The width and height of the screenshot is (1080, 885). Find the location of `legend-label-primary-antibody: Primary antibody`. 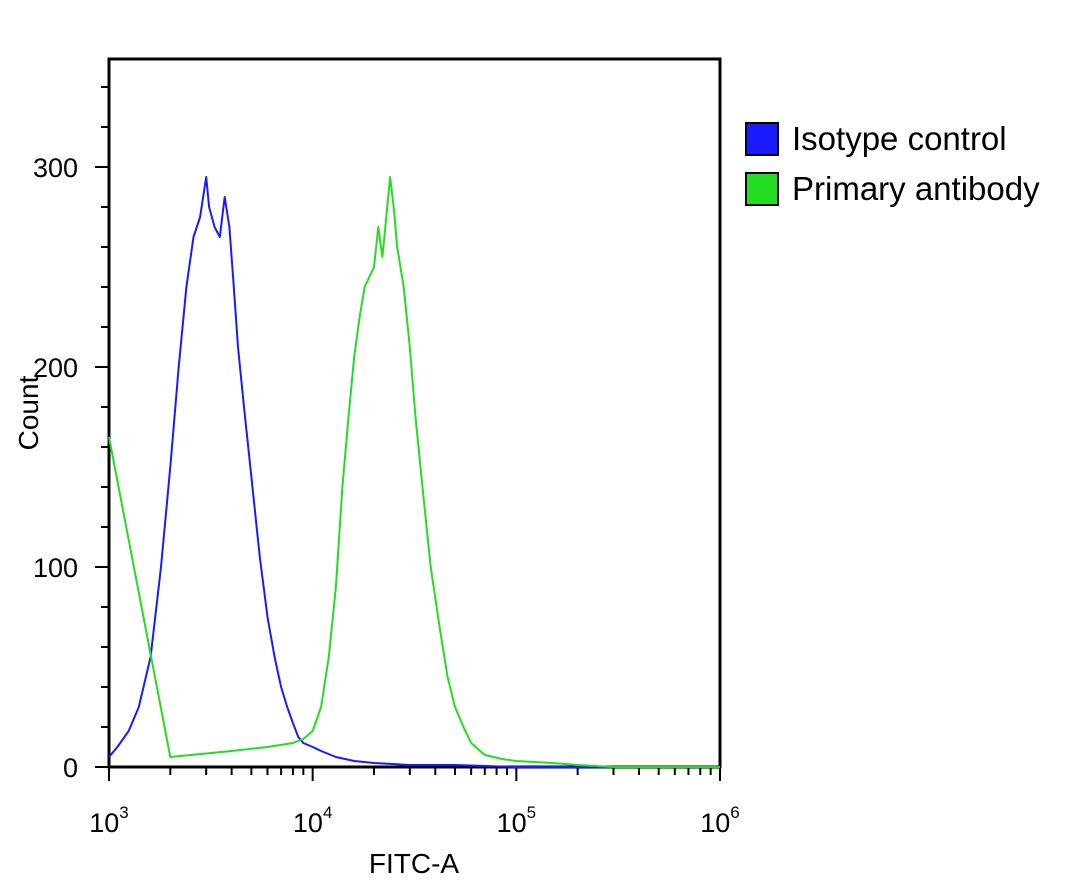

legend-label-primary-antibody: Primary antibody is located at coordinates (916, 188).